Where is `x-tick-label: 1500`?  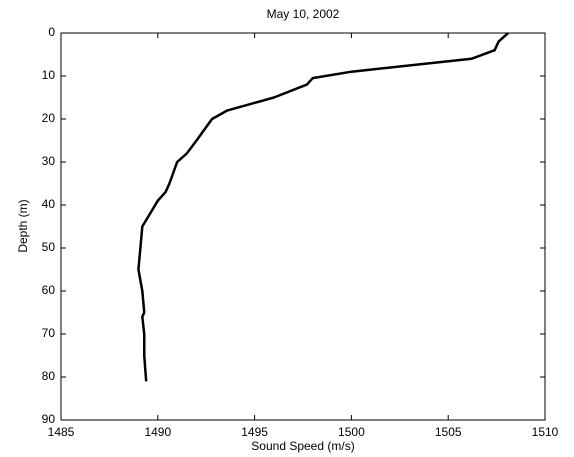
x-tick-label: 1500 is located at coordinates (351, 432).